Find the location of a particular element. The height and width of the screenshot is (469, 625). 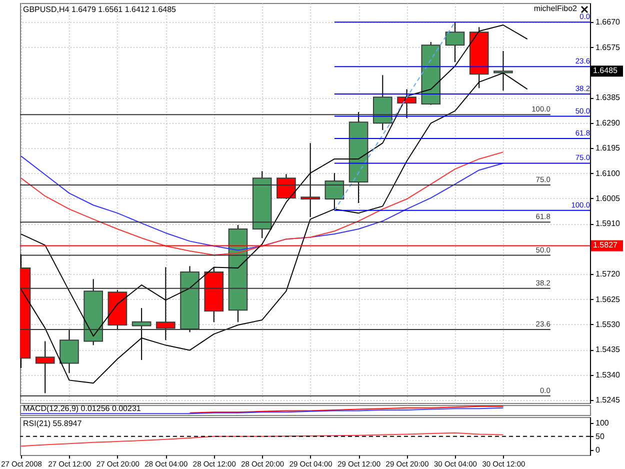

y-tick-label: 1.6290 is located at coordinates (608, 123).